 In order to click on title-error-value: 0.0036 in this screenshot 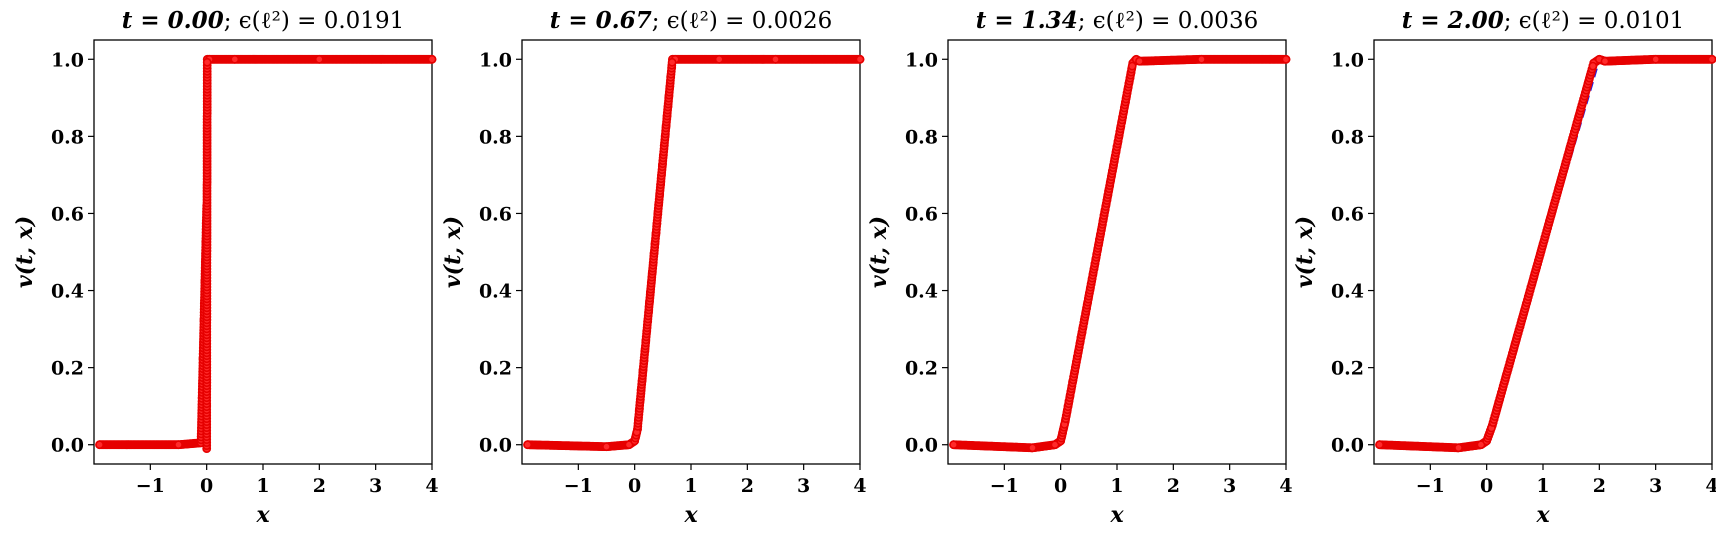, I will do `click(1218, 21)`.